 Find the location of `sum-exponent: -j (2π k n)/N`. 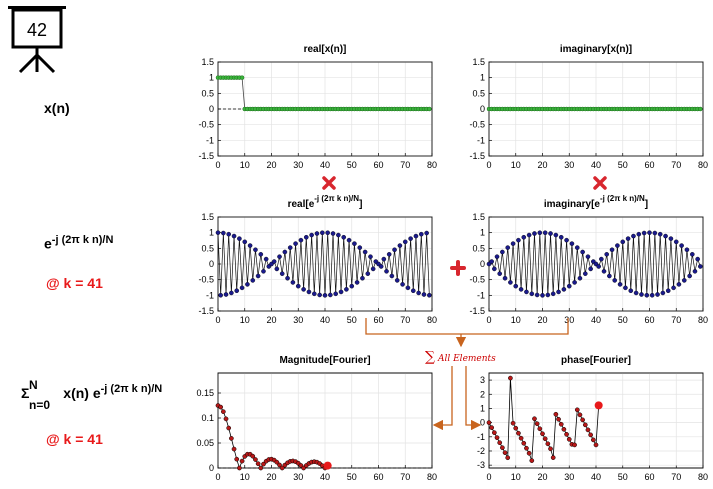

sum-exponent: -j (2π k n)/N is located at coordinates (131, 389).